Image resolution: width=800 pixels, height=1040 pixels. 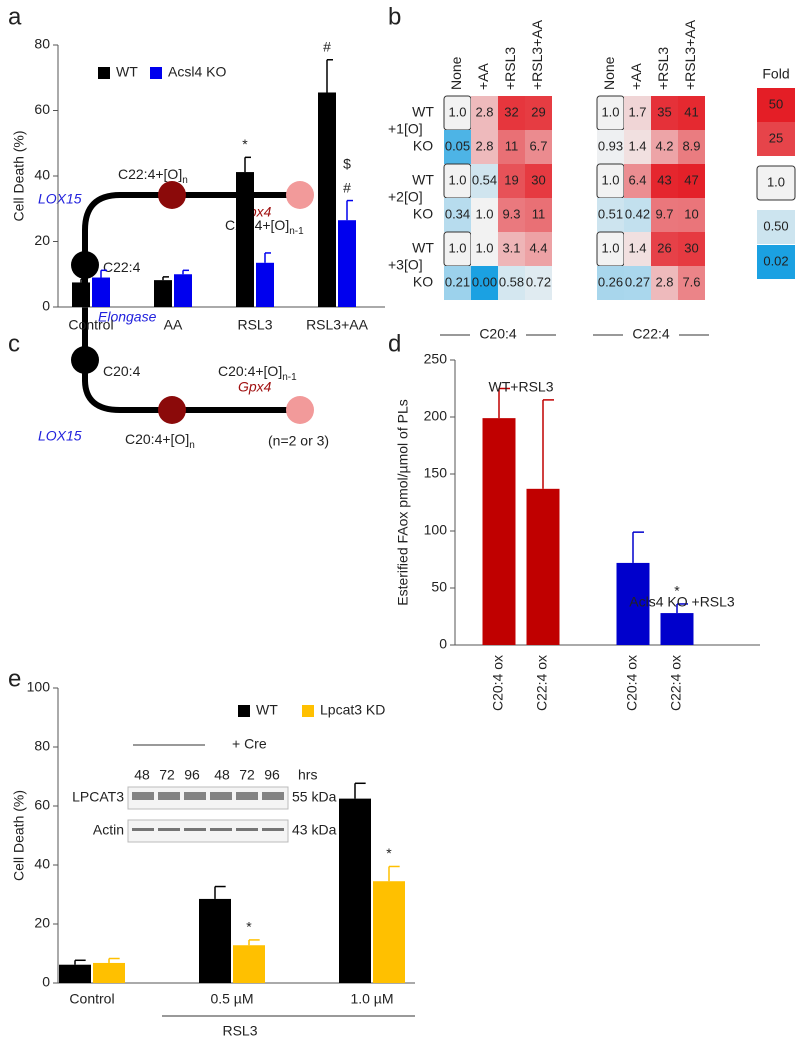 What do you see at coordinates (664, 145) in the screenshot?
I see `cell-label: 4.2` at bounding box center [664, 145].